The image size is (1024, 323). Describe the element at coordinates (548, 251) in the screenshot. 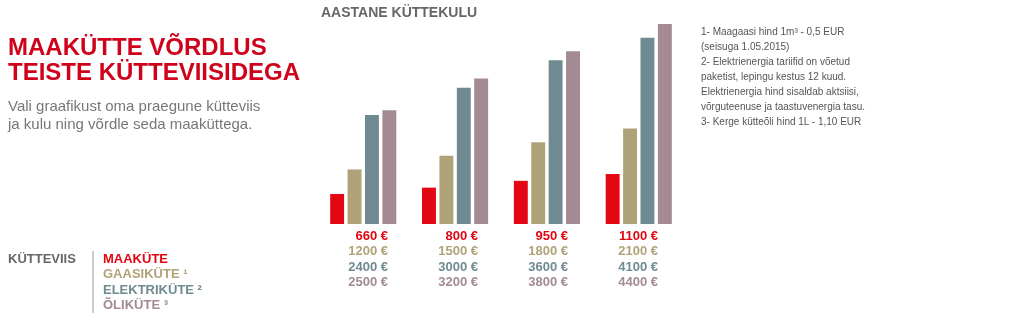

I see `data-label: 1800 €` at that location.